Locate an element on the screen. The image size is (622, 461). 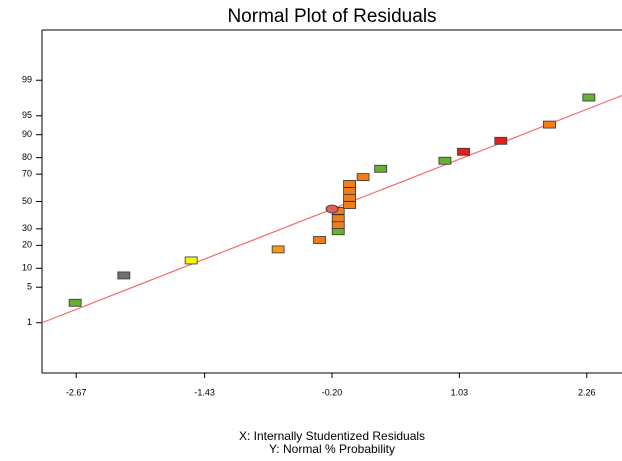
y-tick-label: 5 is located at coordinates (29, 287).